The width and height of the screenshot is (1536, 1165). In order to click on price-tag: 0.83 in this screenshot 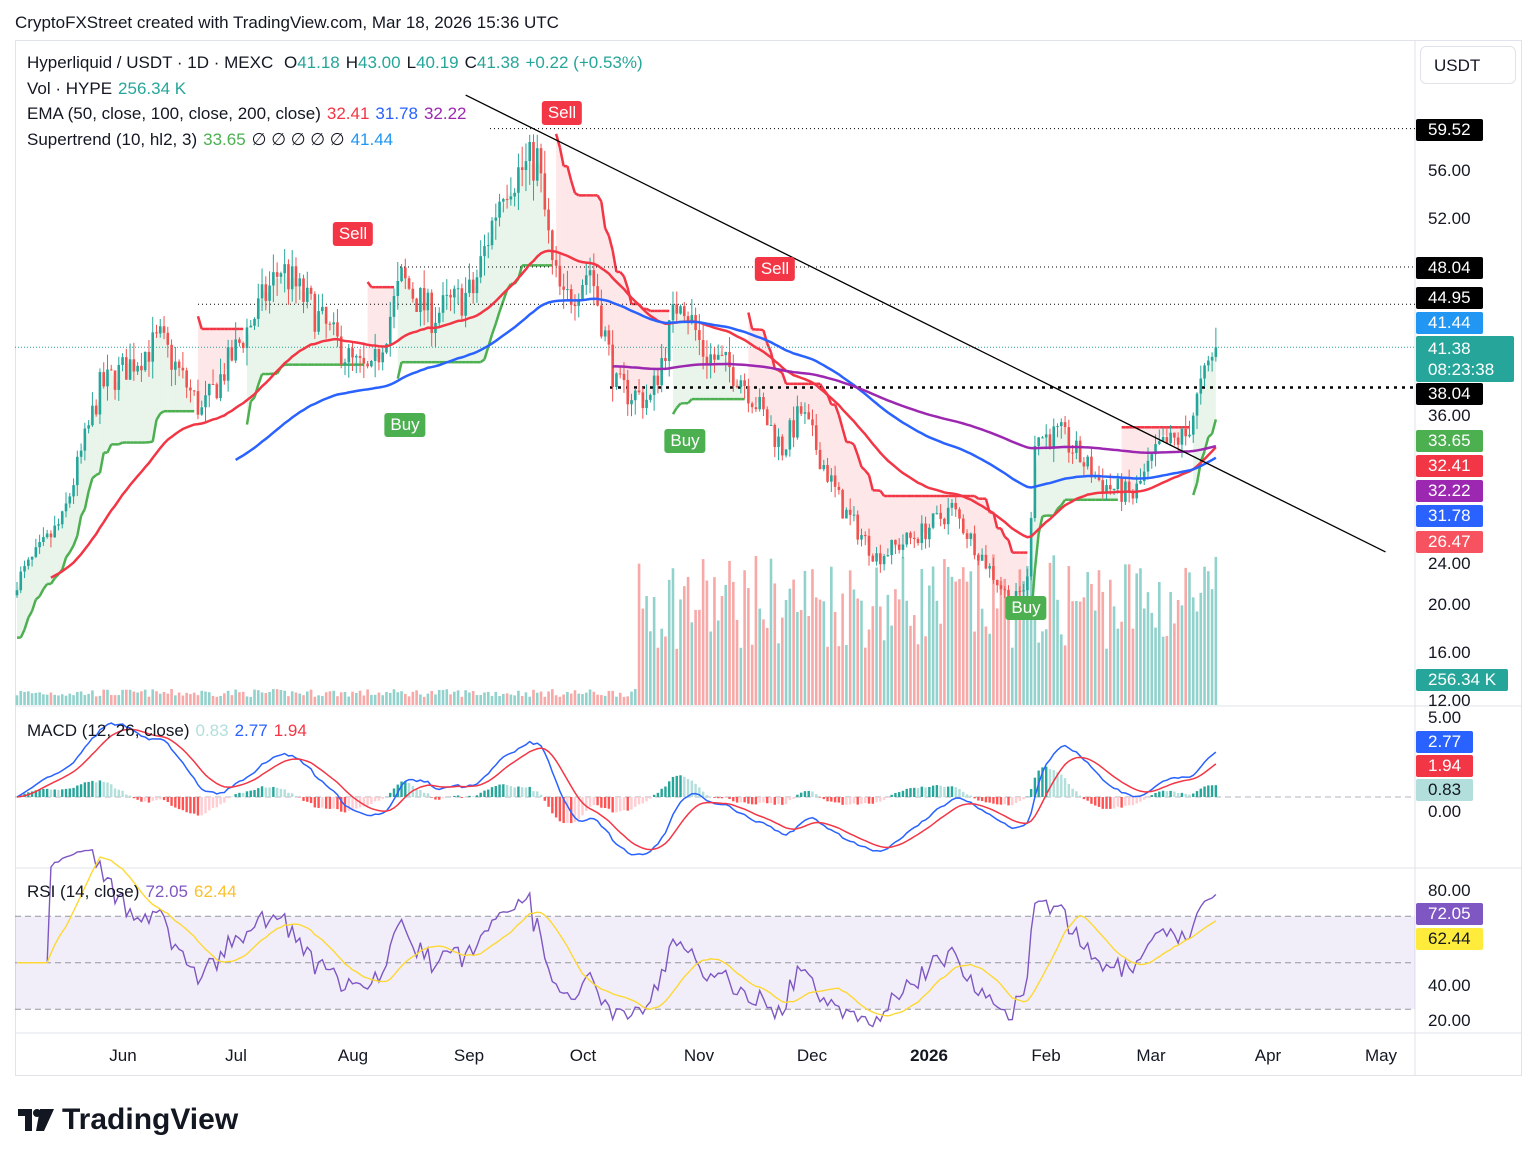, I will do `click(1445, 790)`.